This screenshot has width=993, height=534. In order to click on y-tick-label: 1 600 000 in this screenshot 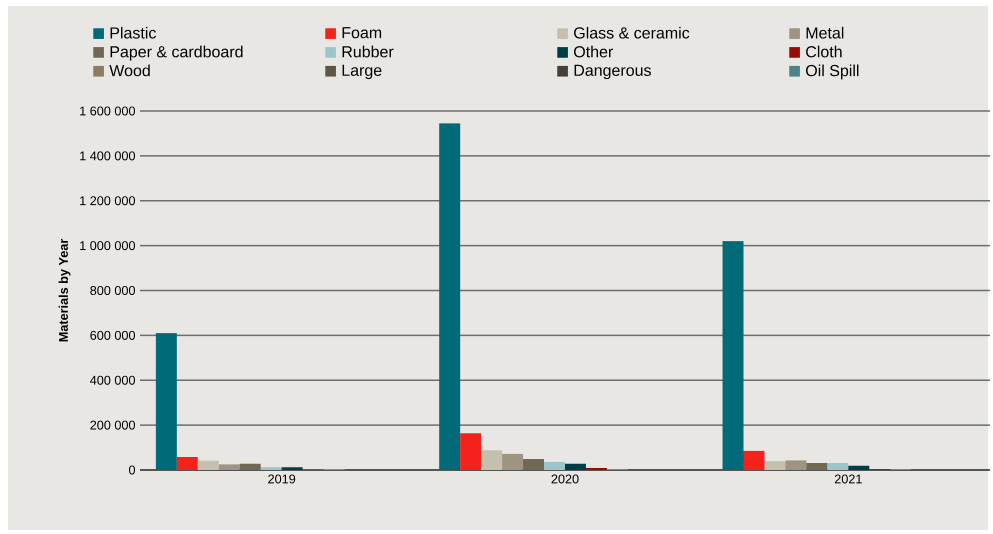, I will do `click(107, 111)`.